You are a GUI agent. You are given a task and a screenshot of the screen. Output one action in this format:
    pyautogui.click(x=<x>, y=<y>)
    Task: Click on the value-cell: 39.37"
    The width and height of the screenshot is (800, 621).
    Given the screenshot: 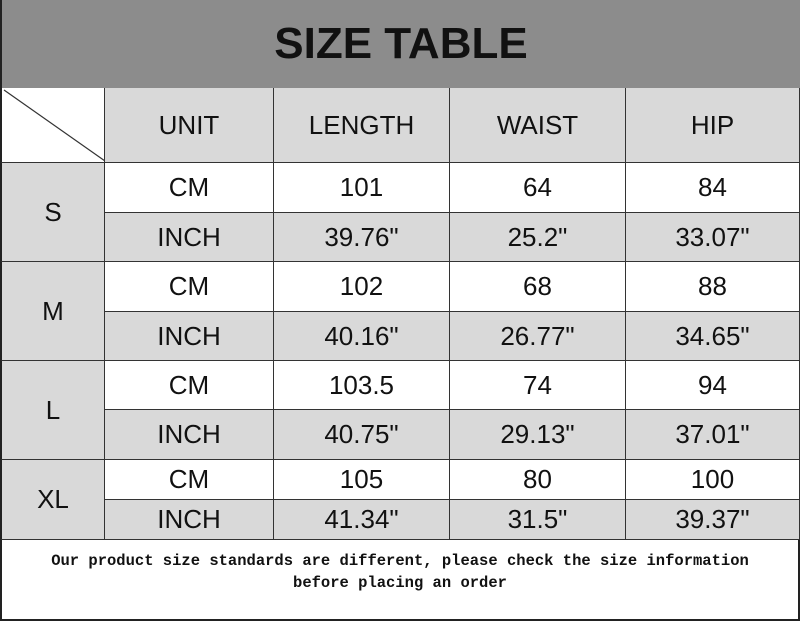 What is the action you would take?
    pyautogui.click(x=713, y=520)
    